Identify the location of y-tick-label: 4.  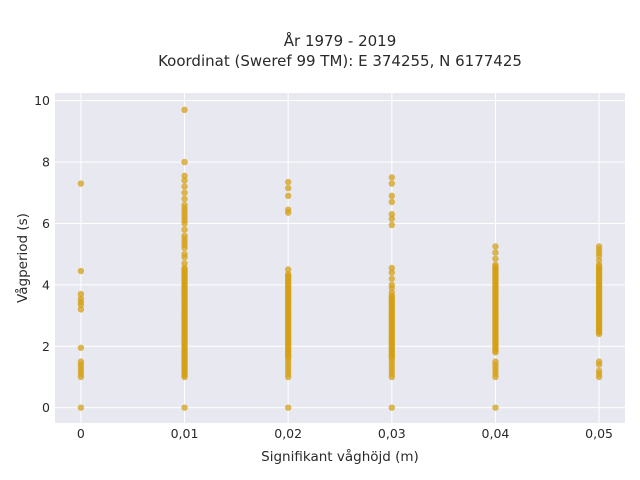
(46, 284).